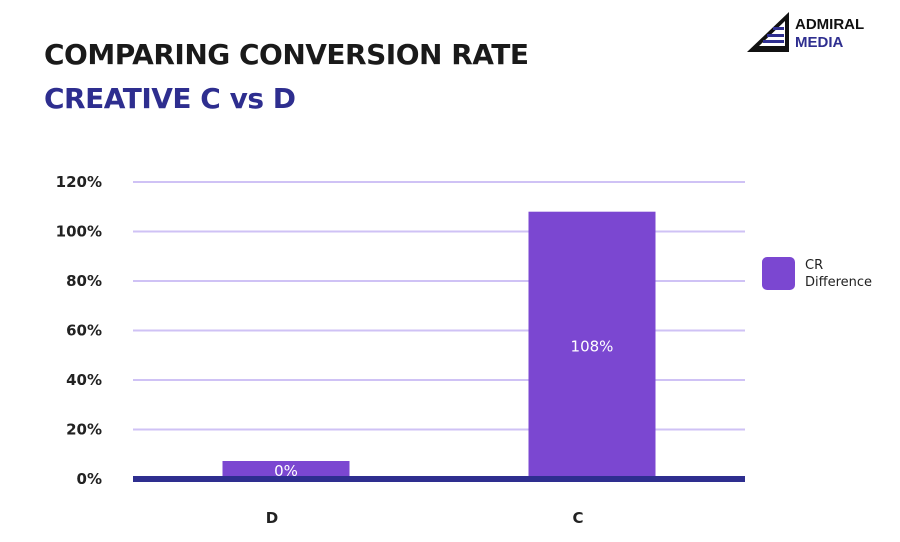 The image size is (900, 542). Describe the element at coordinates (577, 518) in the screenshot. I see `x-tick-label: C` at that location.